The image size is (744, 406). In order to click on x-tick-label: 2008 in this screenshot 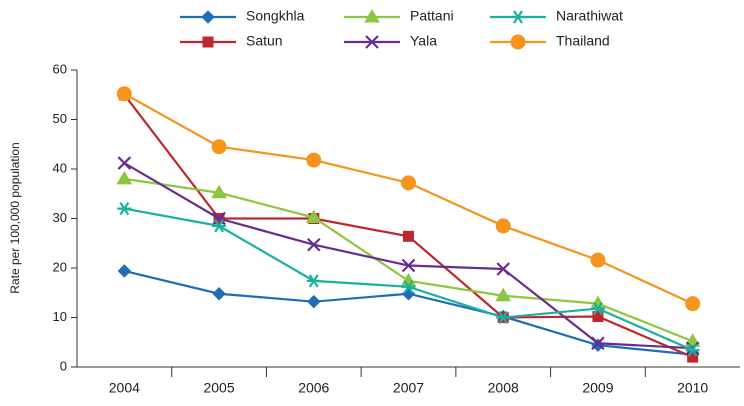, I will do `click(503, 388)`.